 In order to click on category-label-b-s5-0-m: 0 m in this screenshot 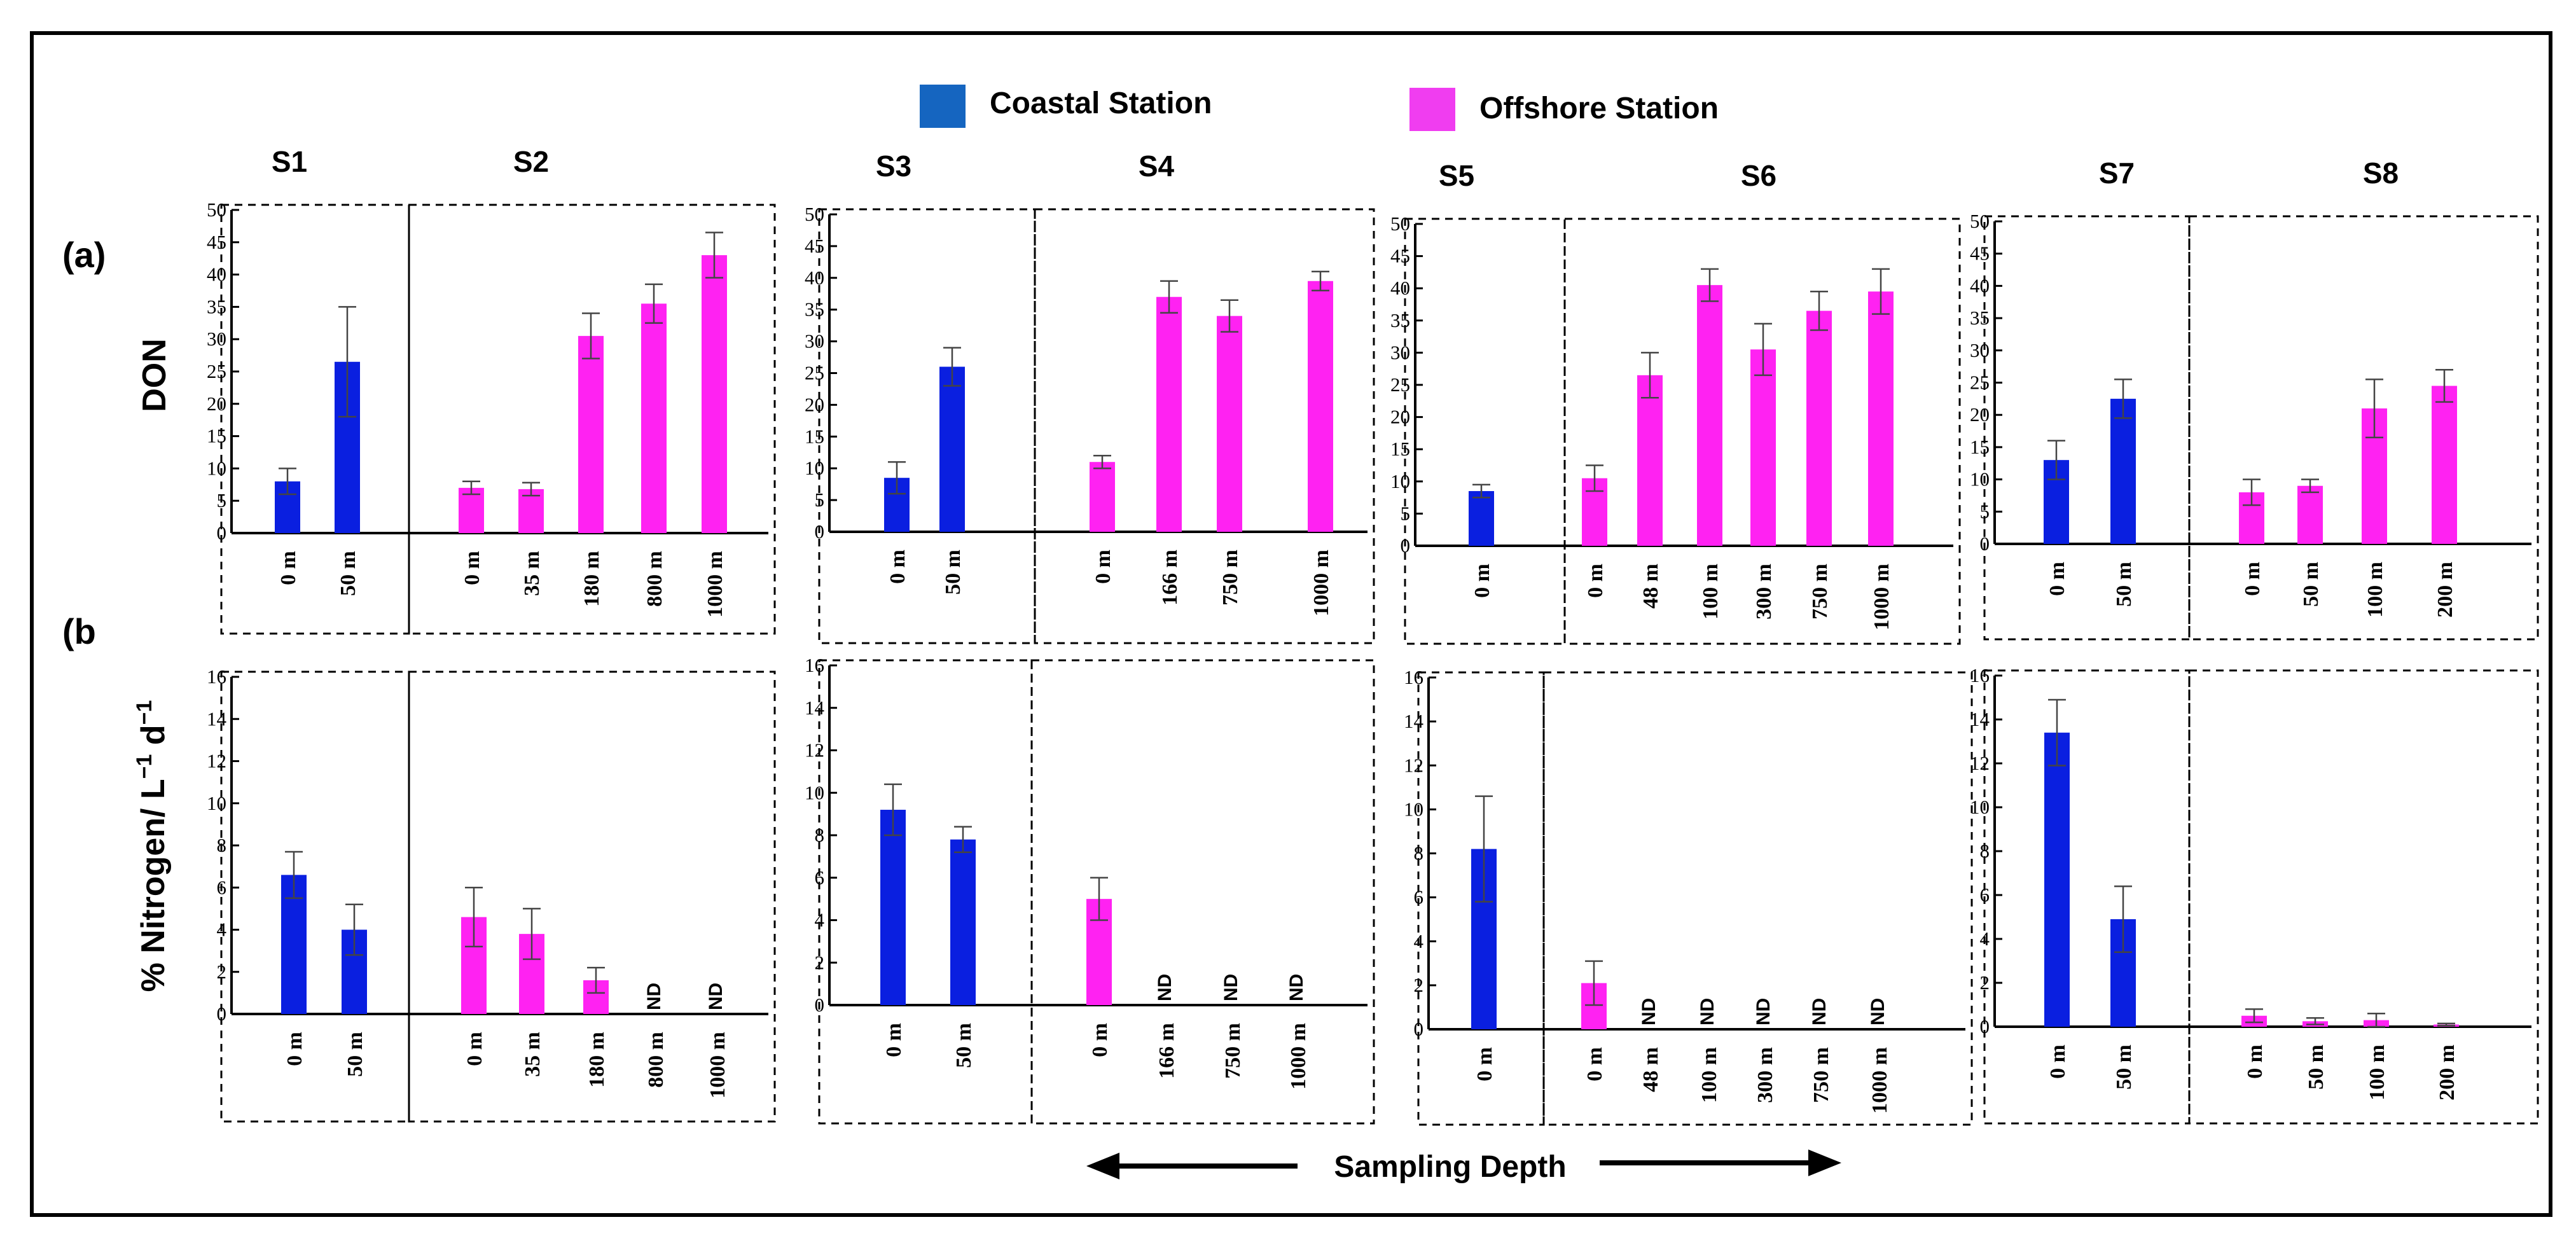, I will do `click(1485, 1064)`.